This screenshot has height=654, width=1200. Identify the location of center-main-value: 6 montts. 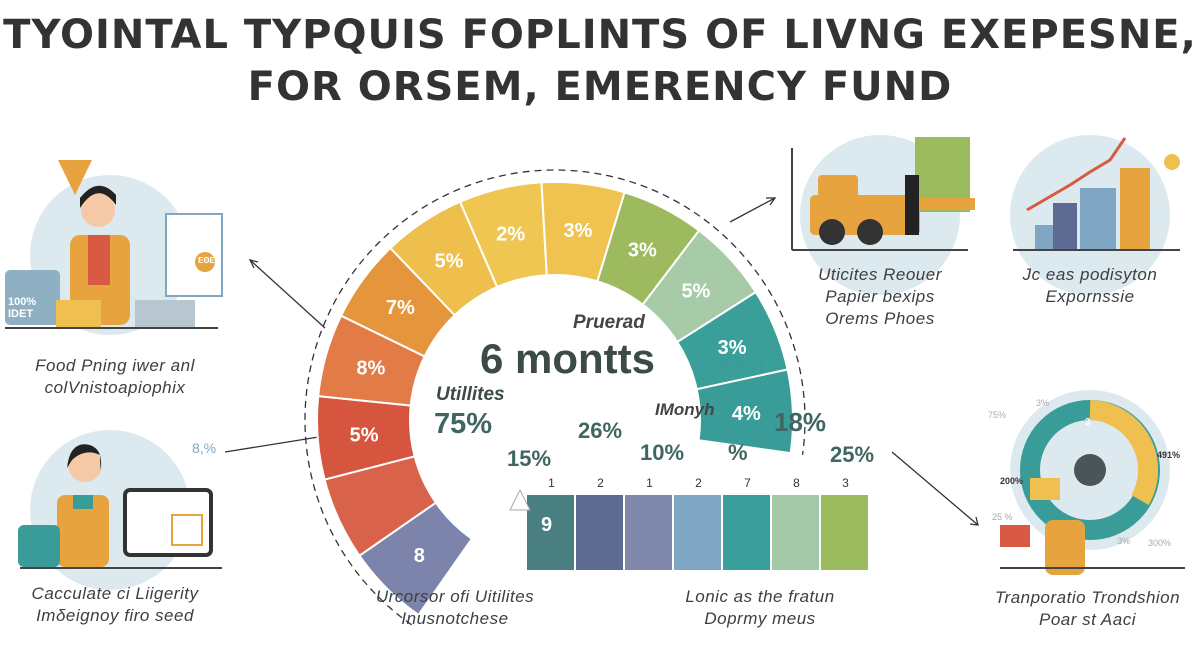
(568, 358).